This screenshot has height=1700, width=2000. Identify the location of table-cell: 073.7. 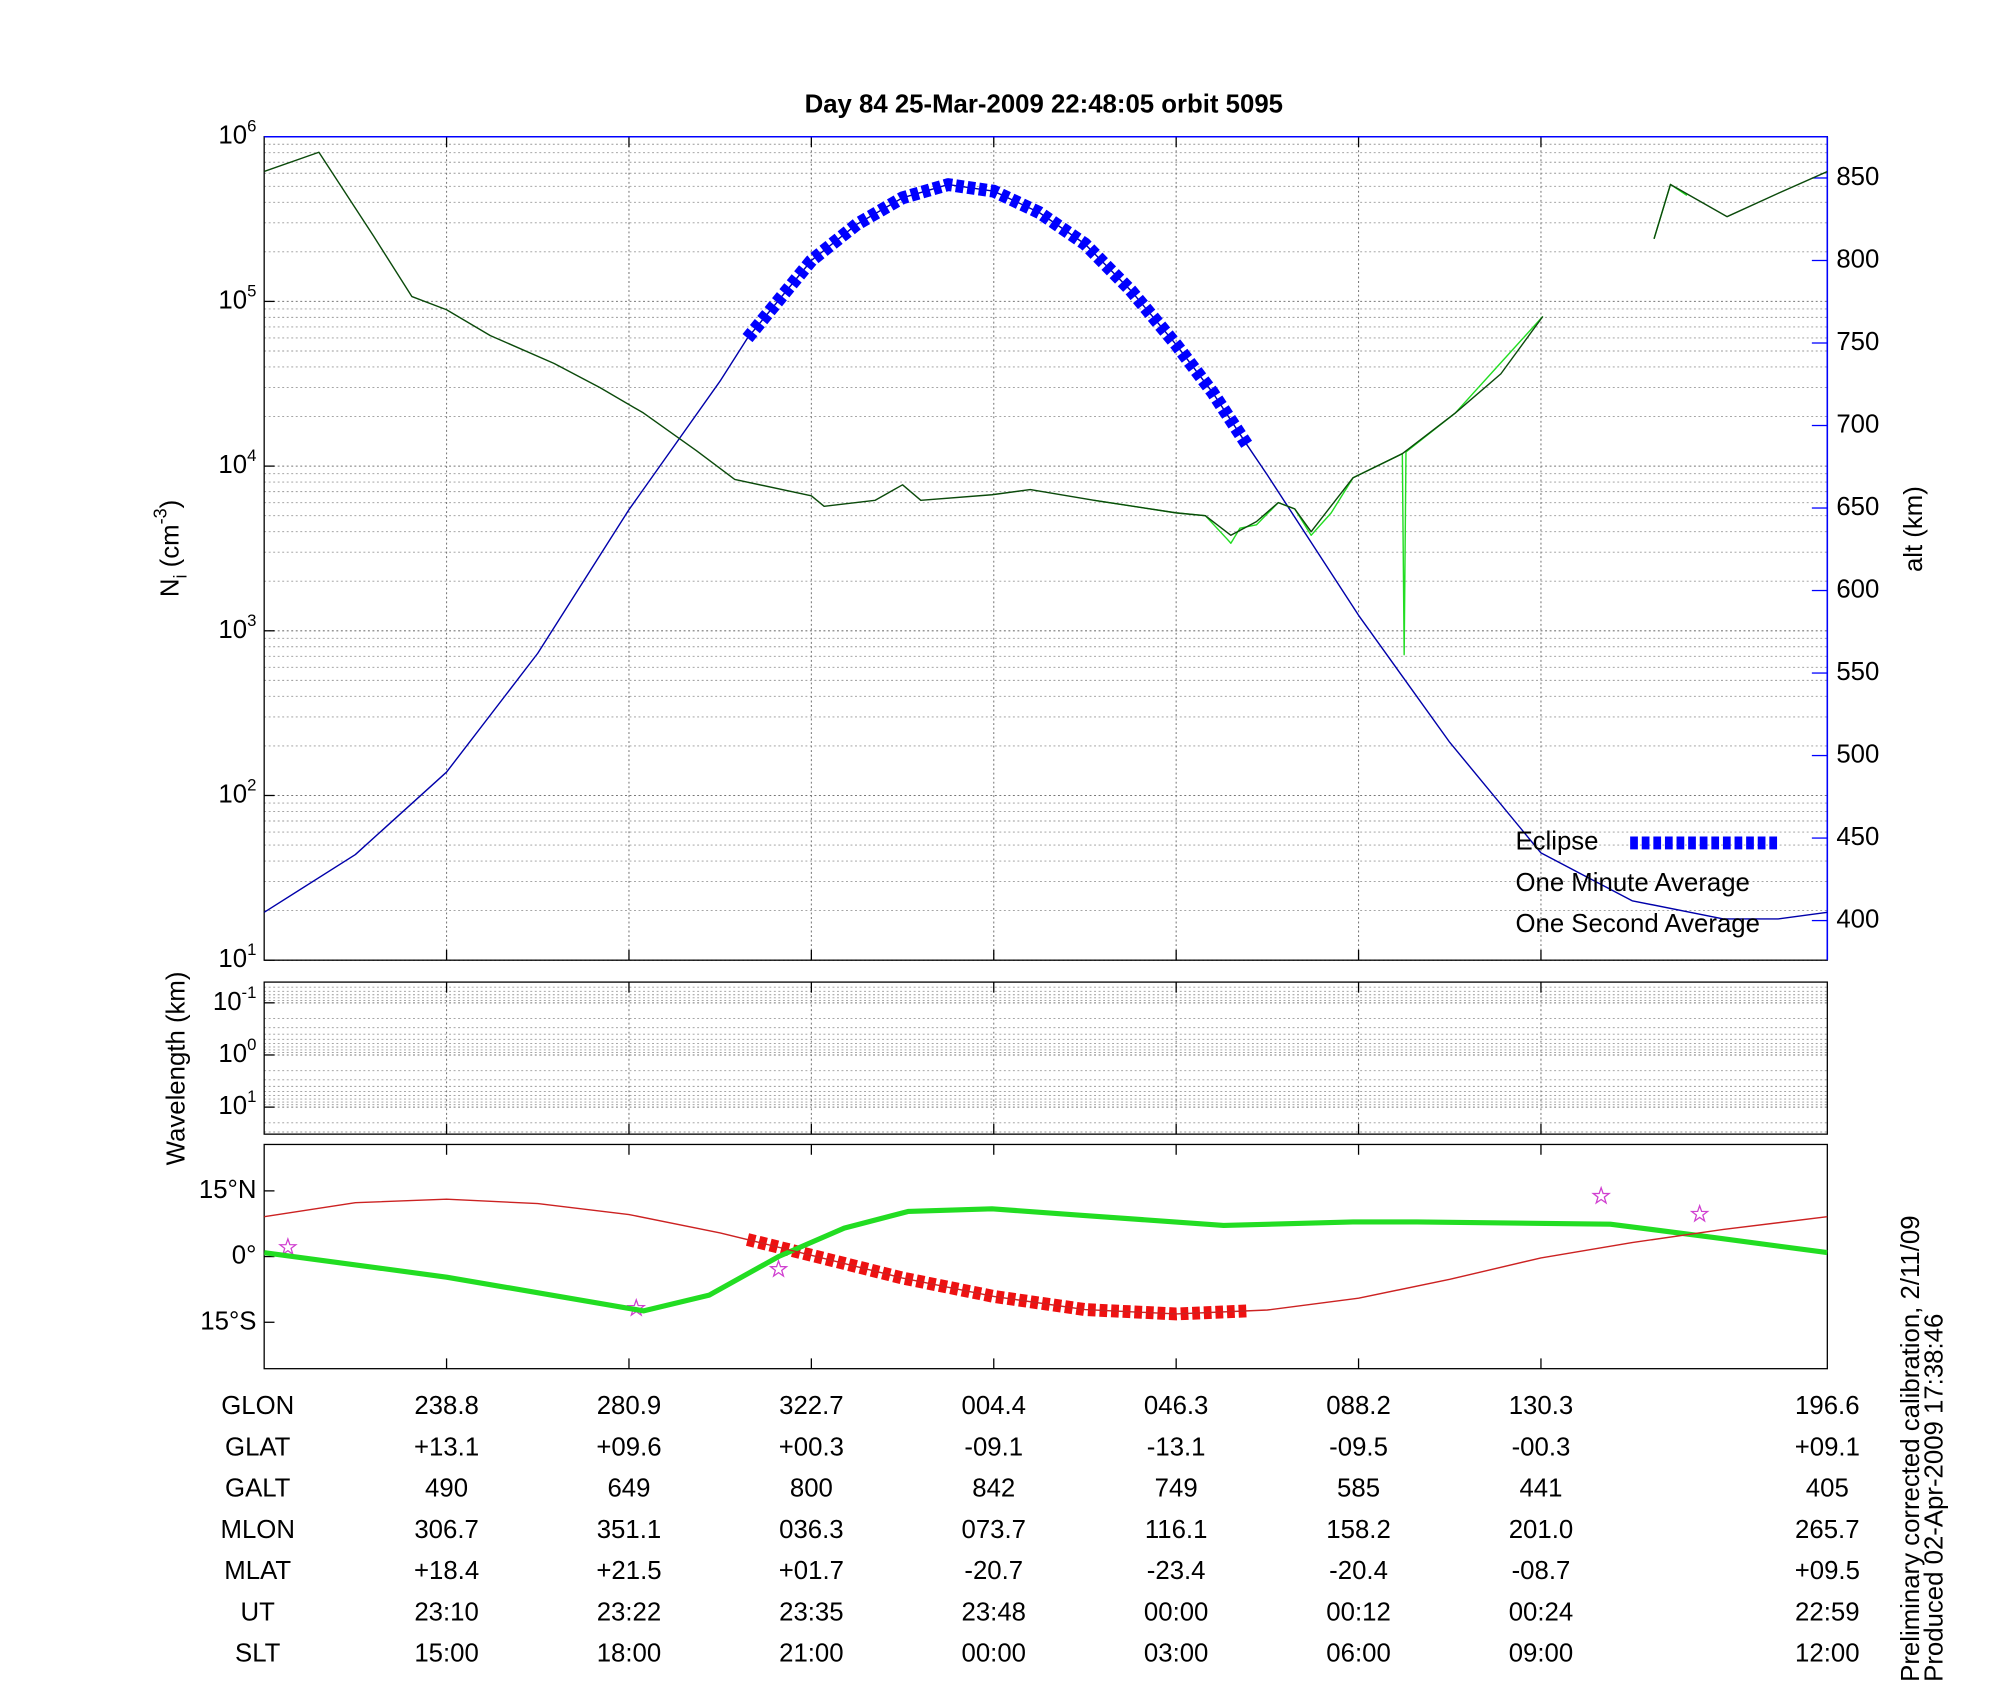
(994, 1530).